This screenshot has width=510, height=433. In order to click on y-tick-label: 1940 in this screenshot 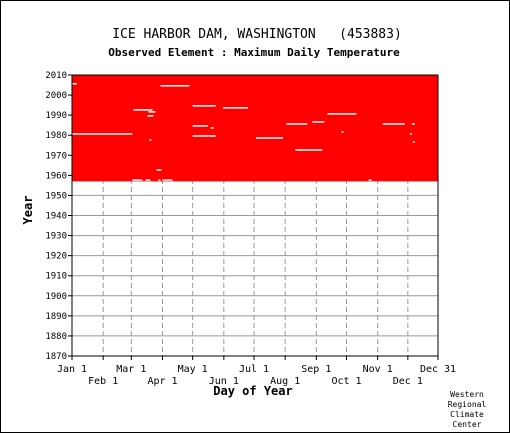, I will do `click(56, 217)`.